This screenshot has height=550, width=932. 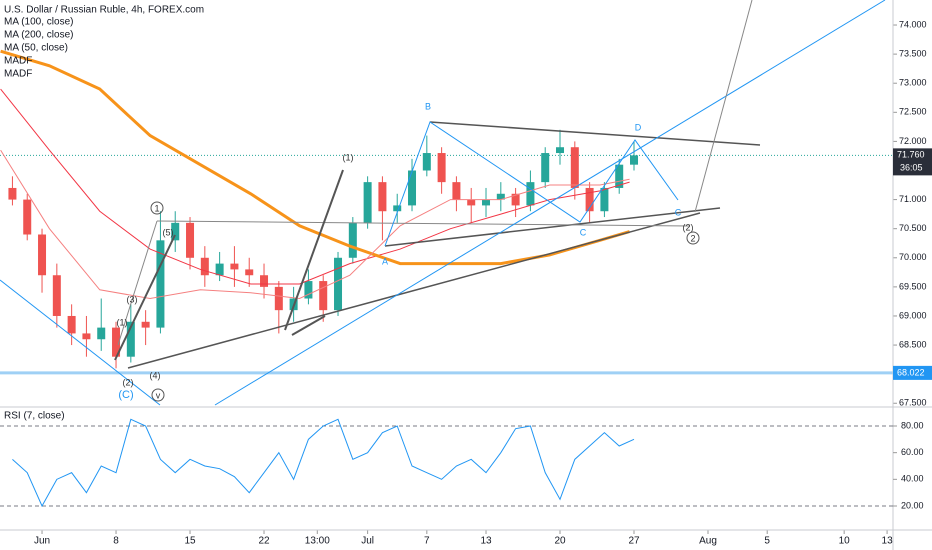 What do you see at coordinates (912, 479) in the screenshot?
I see `y-tick-label: 40.00` at bounding box center [912, 479].